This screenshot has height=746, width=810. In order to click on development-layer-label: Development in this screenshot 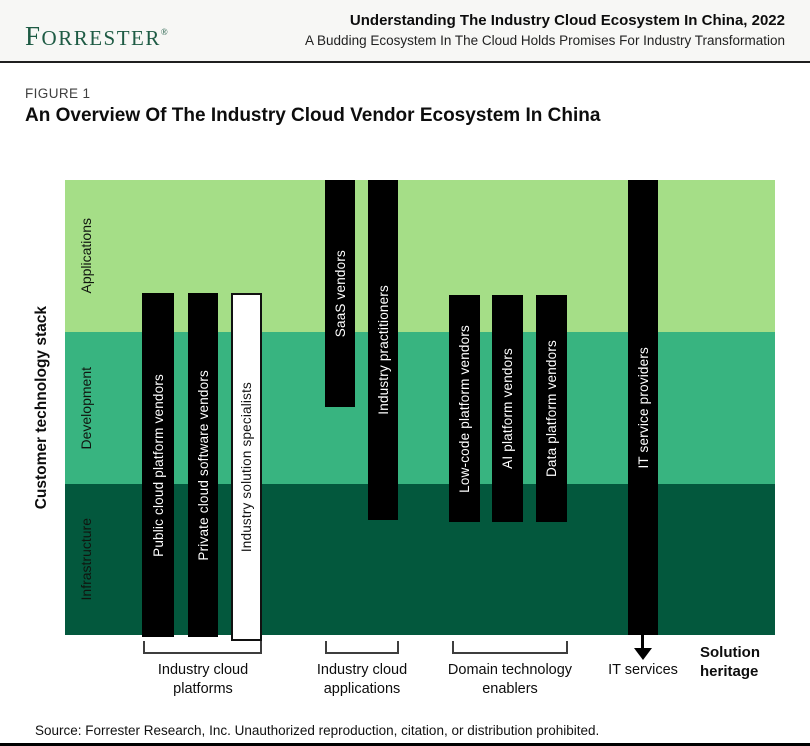, I will do `click(86, 408)`.